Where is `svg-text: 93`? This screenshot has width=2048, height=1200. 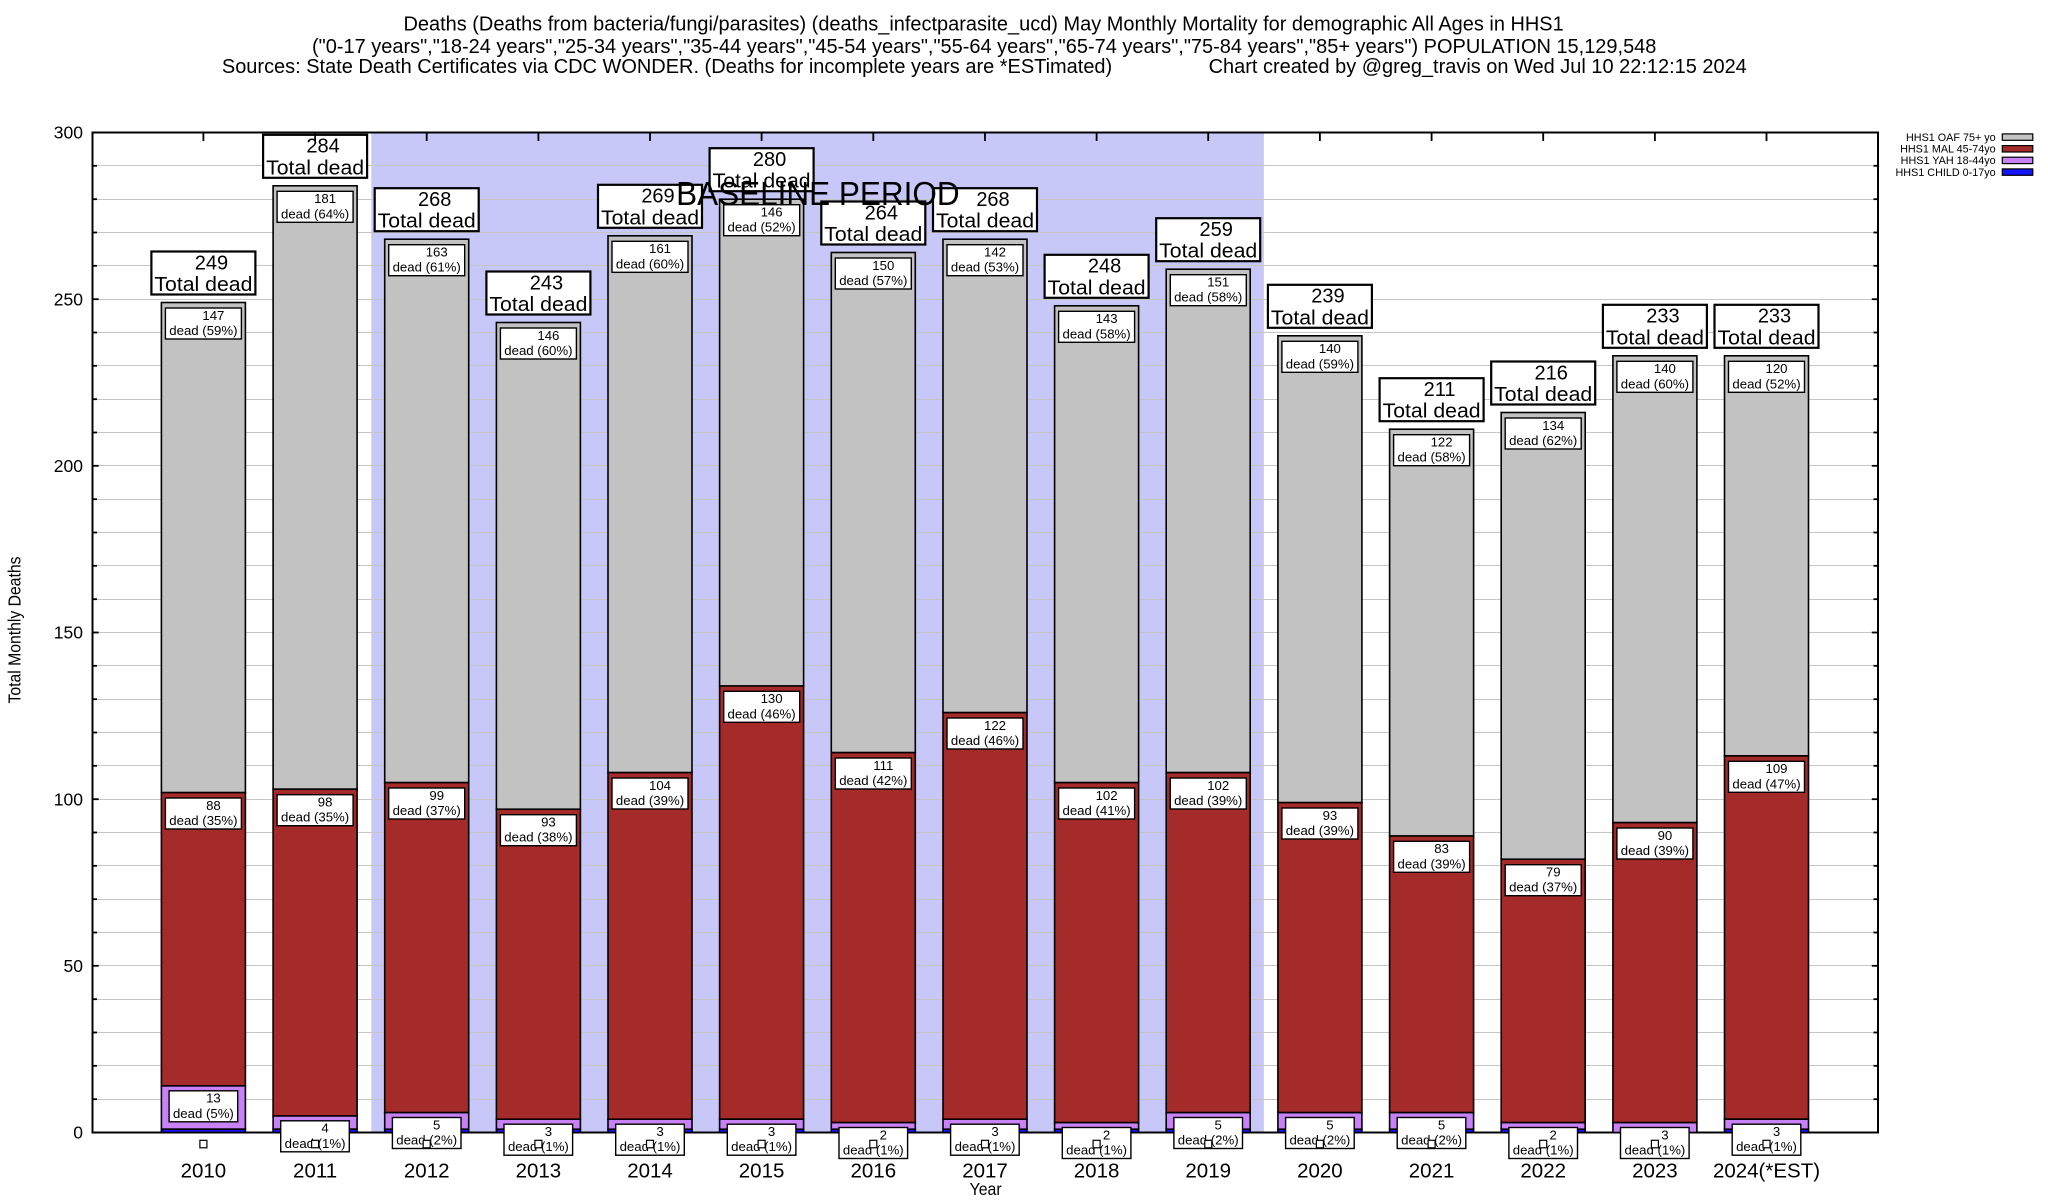 svg-text: 93 is located at coordinates (1330, 815).